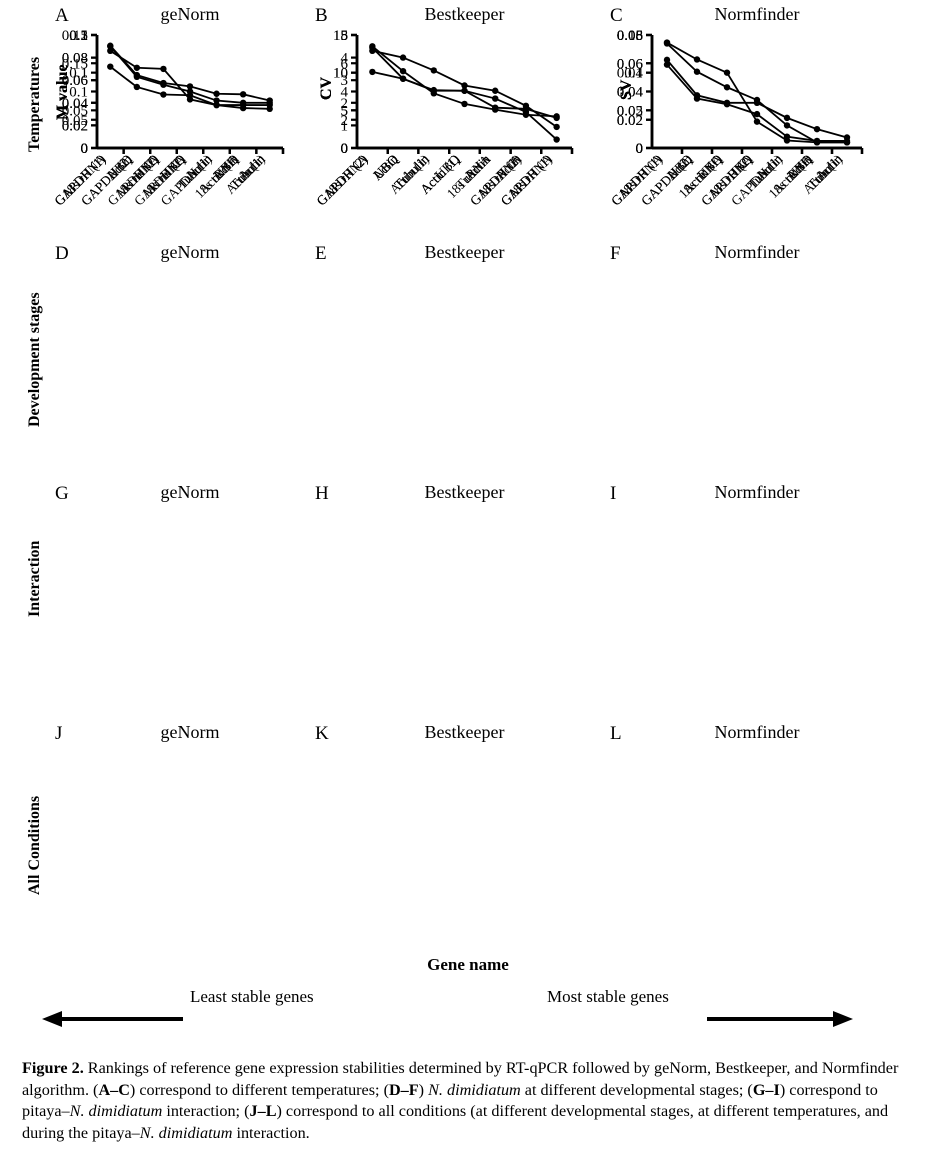  I want to click on panel-letter-a: A, so click(62, 15).